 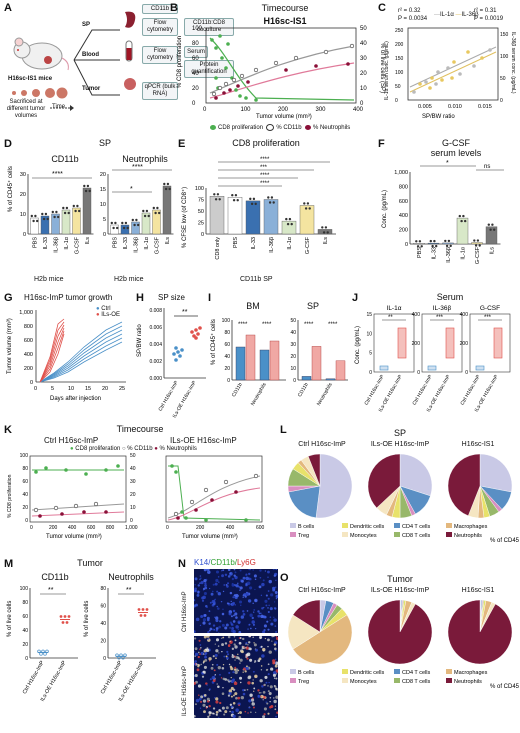 I want to click on k-ytick: 80, so click(x=25, y=469).